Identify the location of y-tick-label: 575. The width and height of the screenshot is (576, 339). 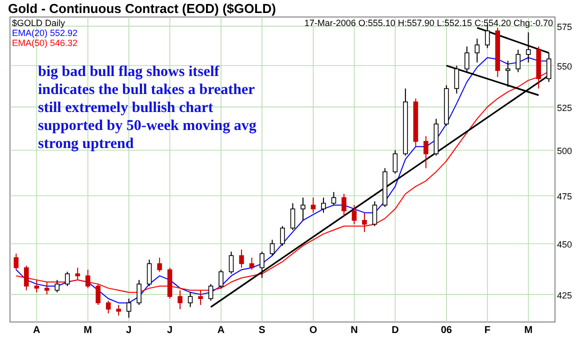
(564, 27).